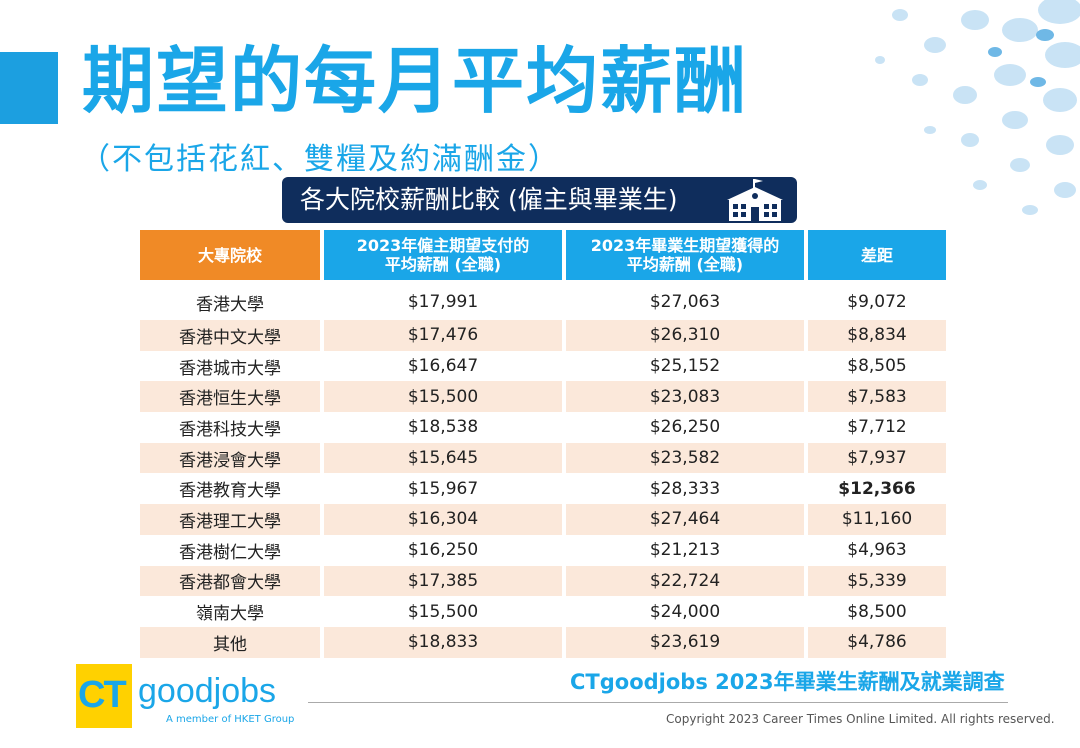  What do you see at coordinates (877, 550) in the screenshot?
I see `cell-gap: $4,963` at bounding box center [877, 550].